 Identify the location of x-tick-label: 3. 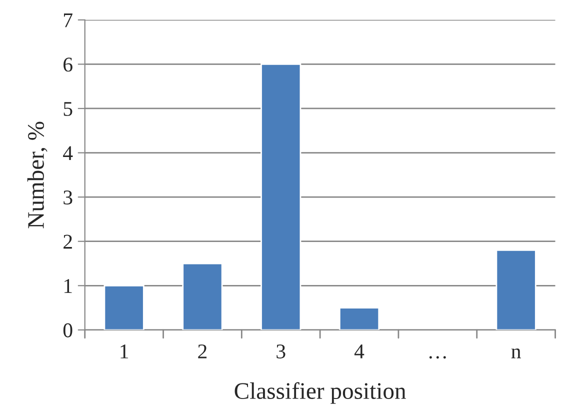
(281, 351).